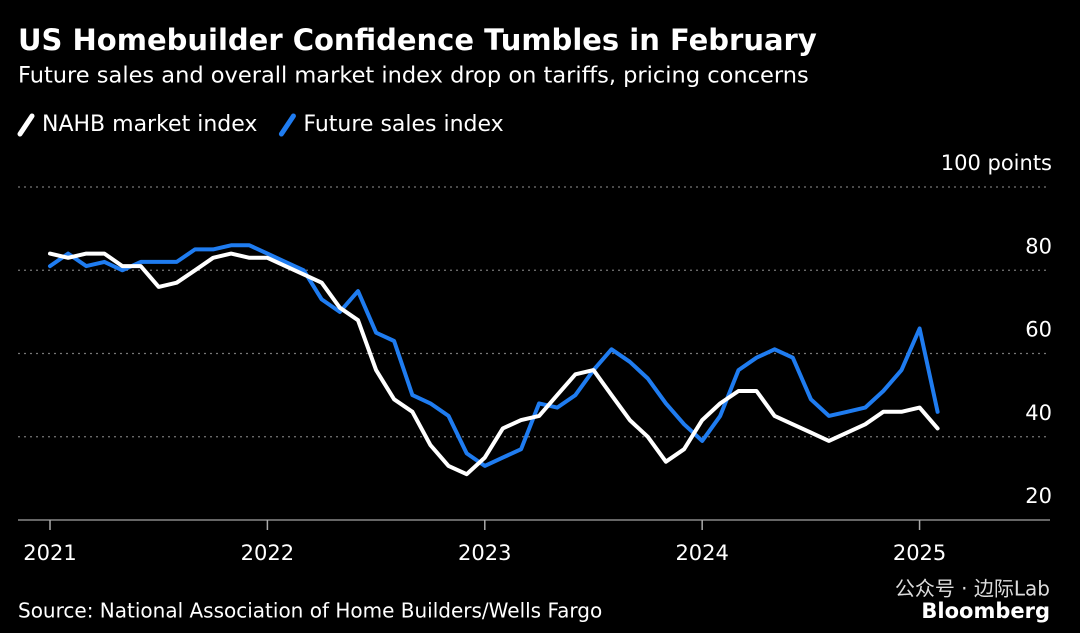 Image resolution: width=1080 pixels, height=633 pixels. What do you see at coordinates (972, 589) in the screenshot?
I see `watermark: 公众号 · 边际Lab` at bounding box center [972, 589].